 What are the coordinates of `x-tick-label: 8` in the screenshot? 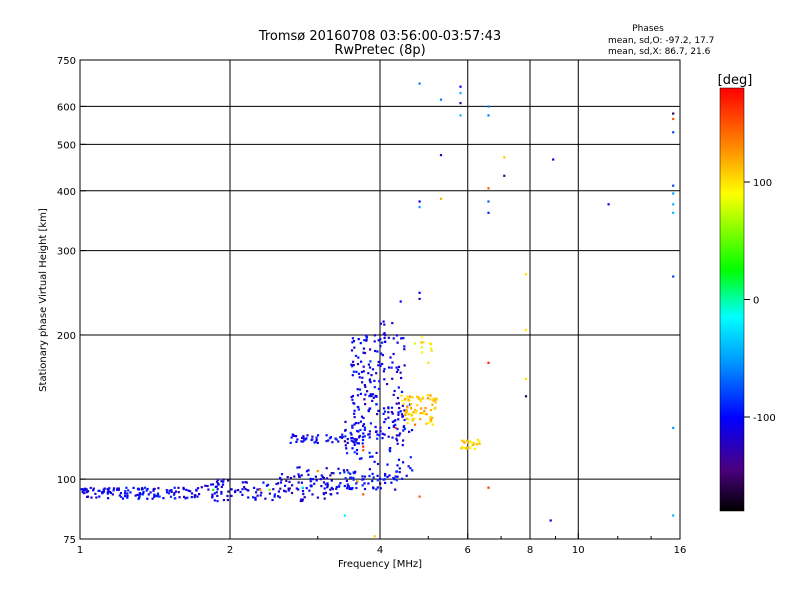 It's located at (530, 550).